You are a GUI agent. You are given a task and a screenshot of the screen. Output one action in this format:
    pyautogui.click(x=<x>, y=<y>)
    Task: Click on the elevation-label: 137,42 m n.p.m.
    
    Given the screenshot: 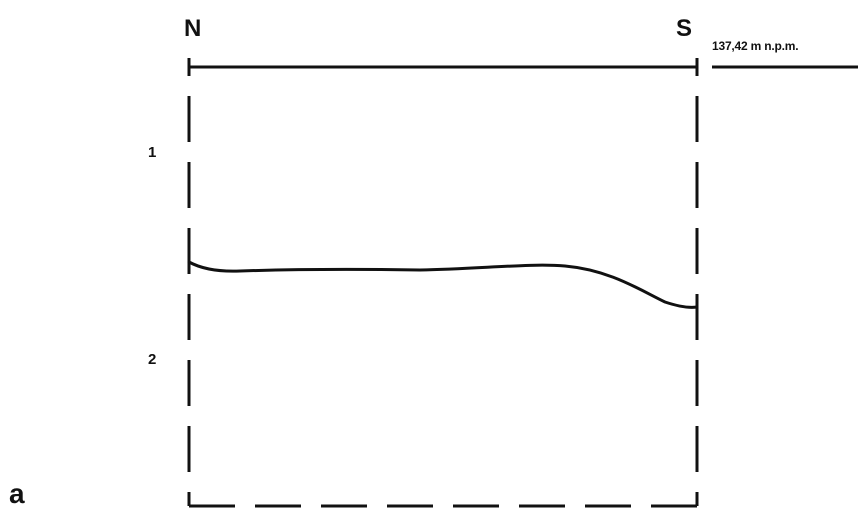 What is the action you would take?
    pyautogui.click(x=755, y=46)
    